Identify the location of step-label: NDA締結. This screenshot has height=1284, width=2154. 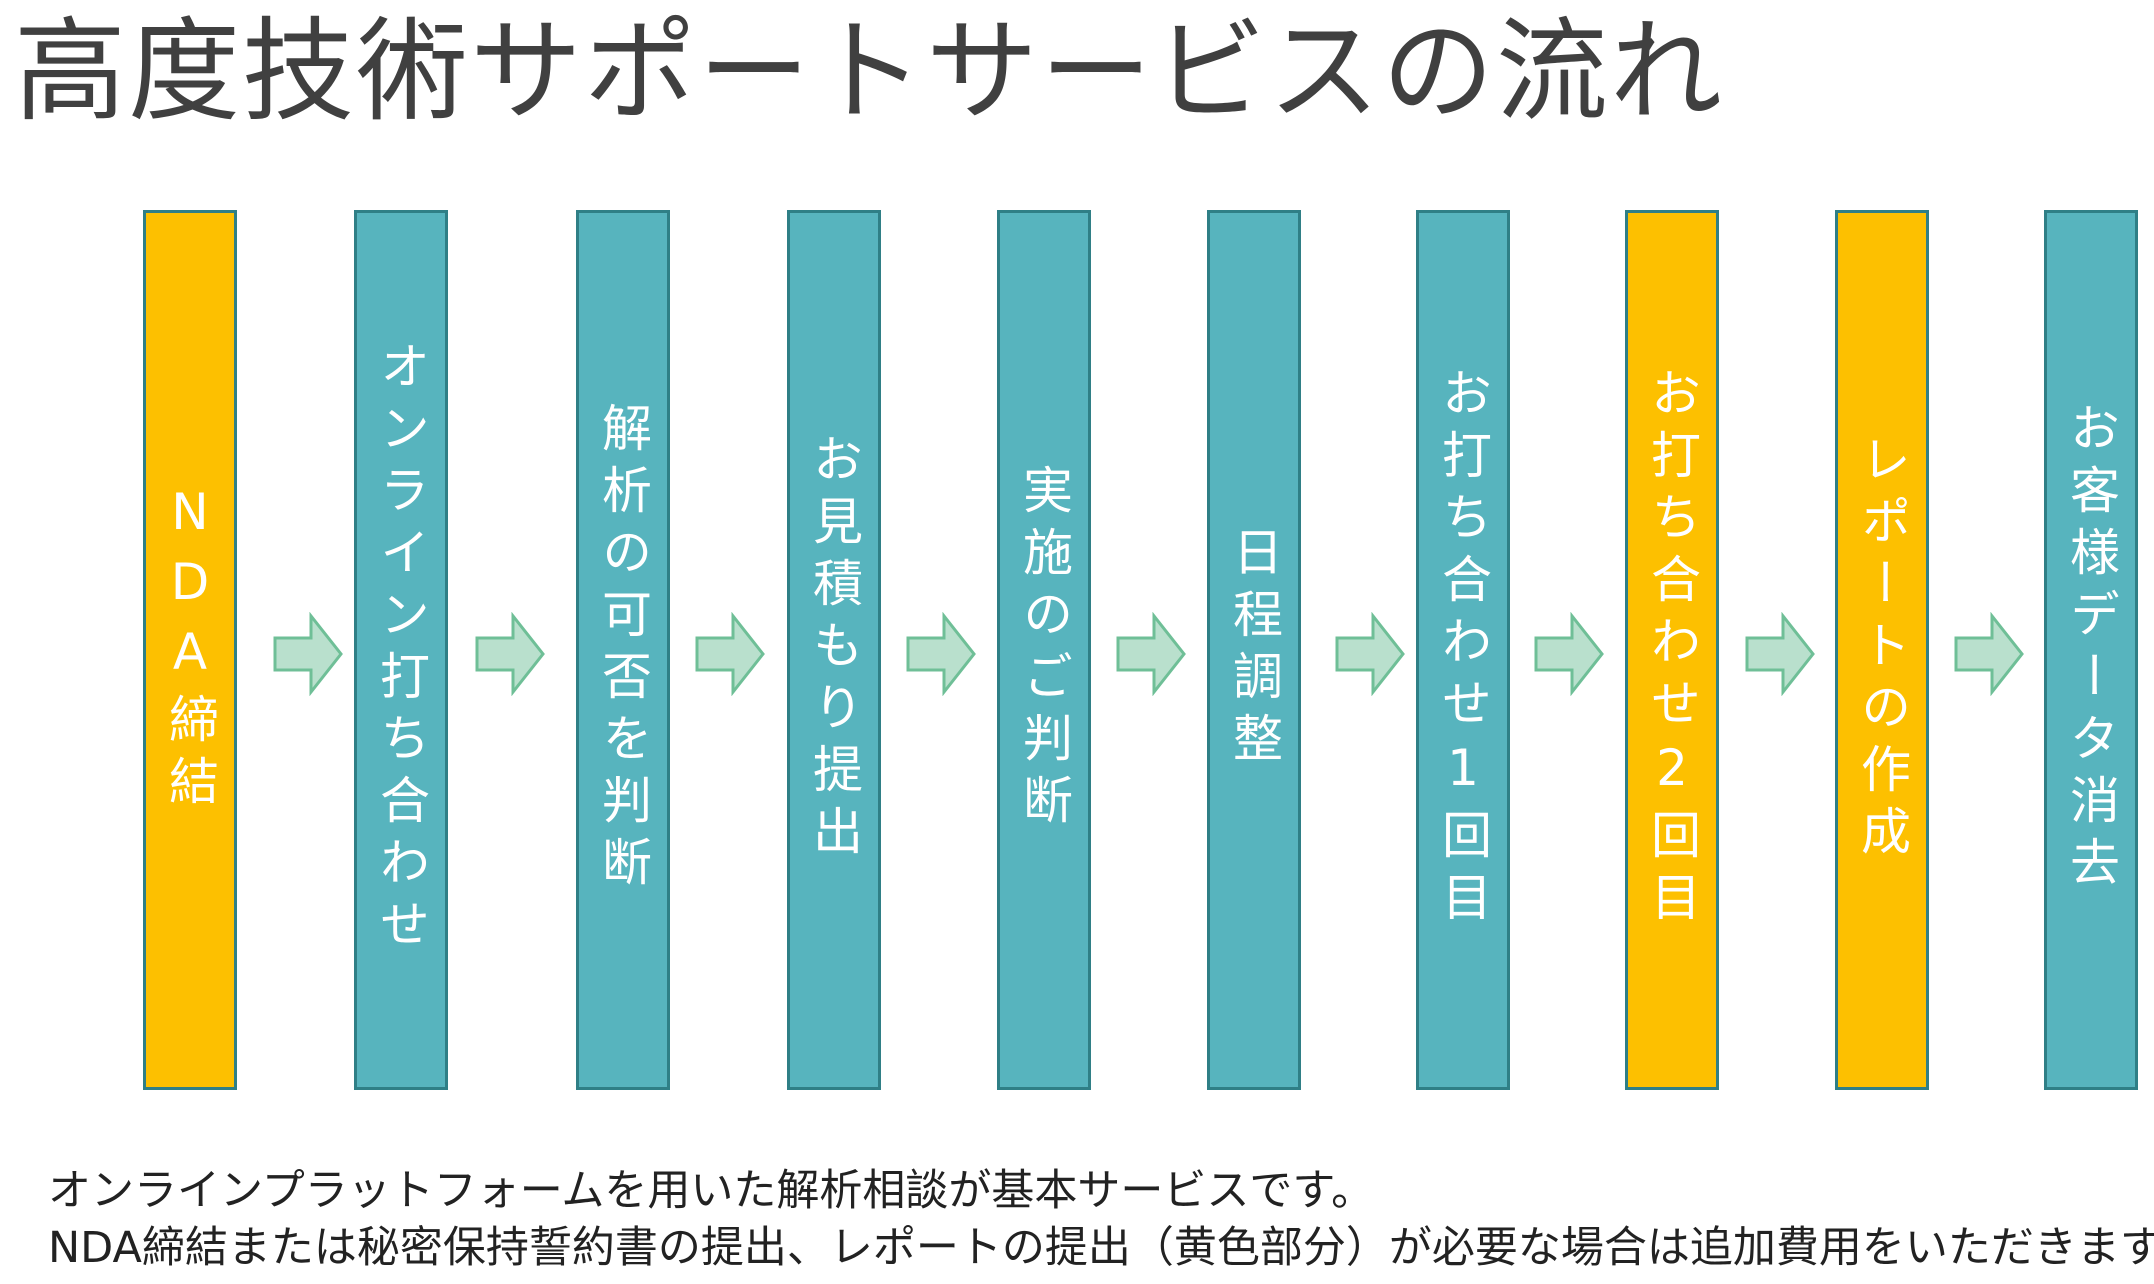
(190, 650).